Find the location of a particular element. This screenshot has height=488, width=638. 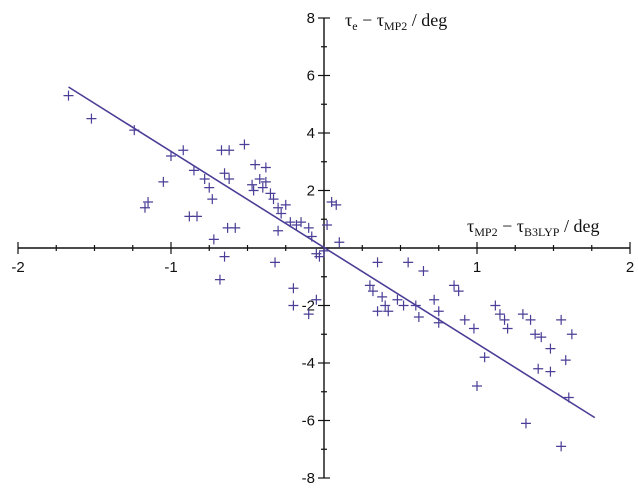

x-tick-label: 1 is located at coordinates (477, 267).